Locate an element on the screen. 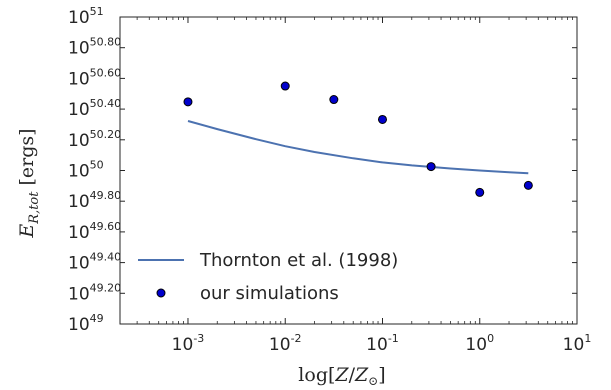  y-tick-label: 1049.40 is located at coordinates (94, 262).